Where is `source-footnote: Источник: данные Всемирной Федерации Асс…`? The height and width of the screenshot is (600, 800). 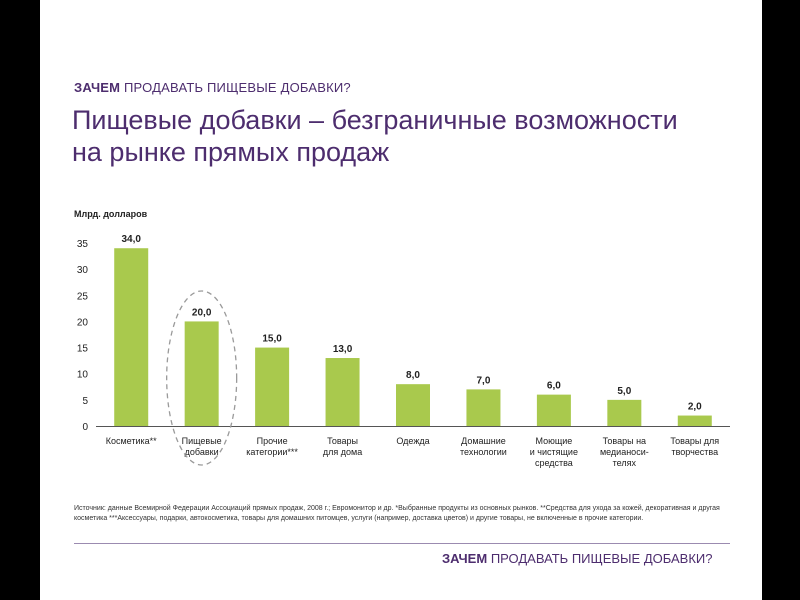
source-footnote: Источник: данные Всемирной Федерации Асс… is located at coordinates (397, 513).